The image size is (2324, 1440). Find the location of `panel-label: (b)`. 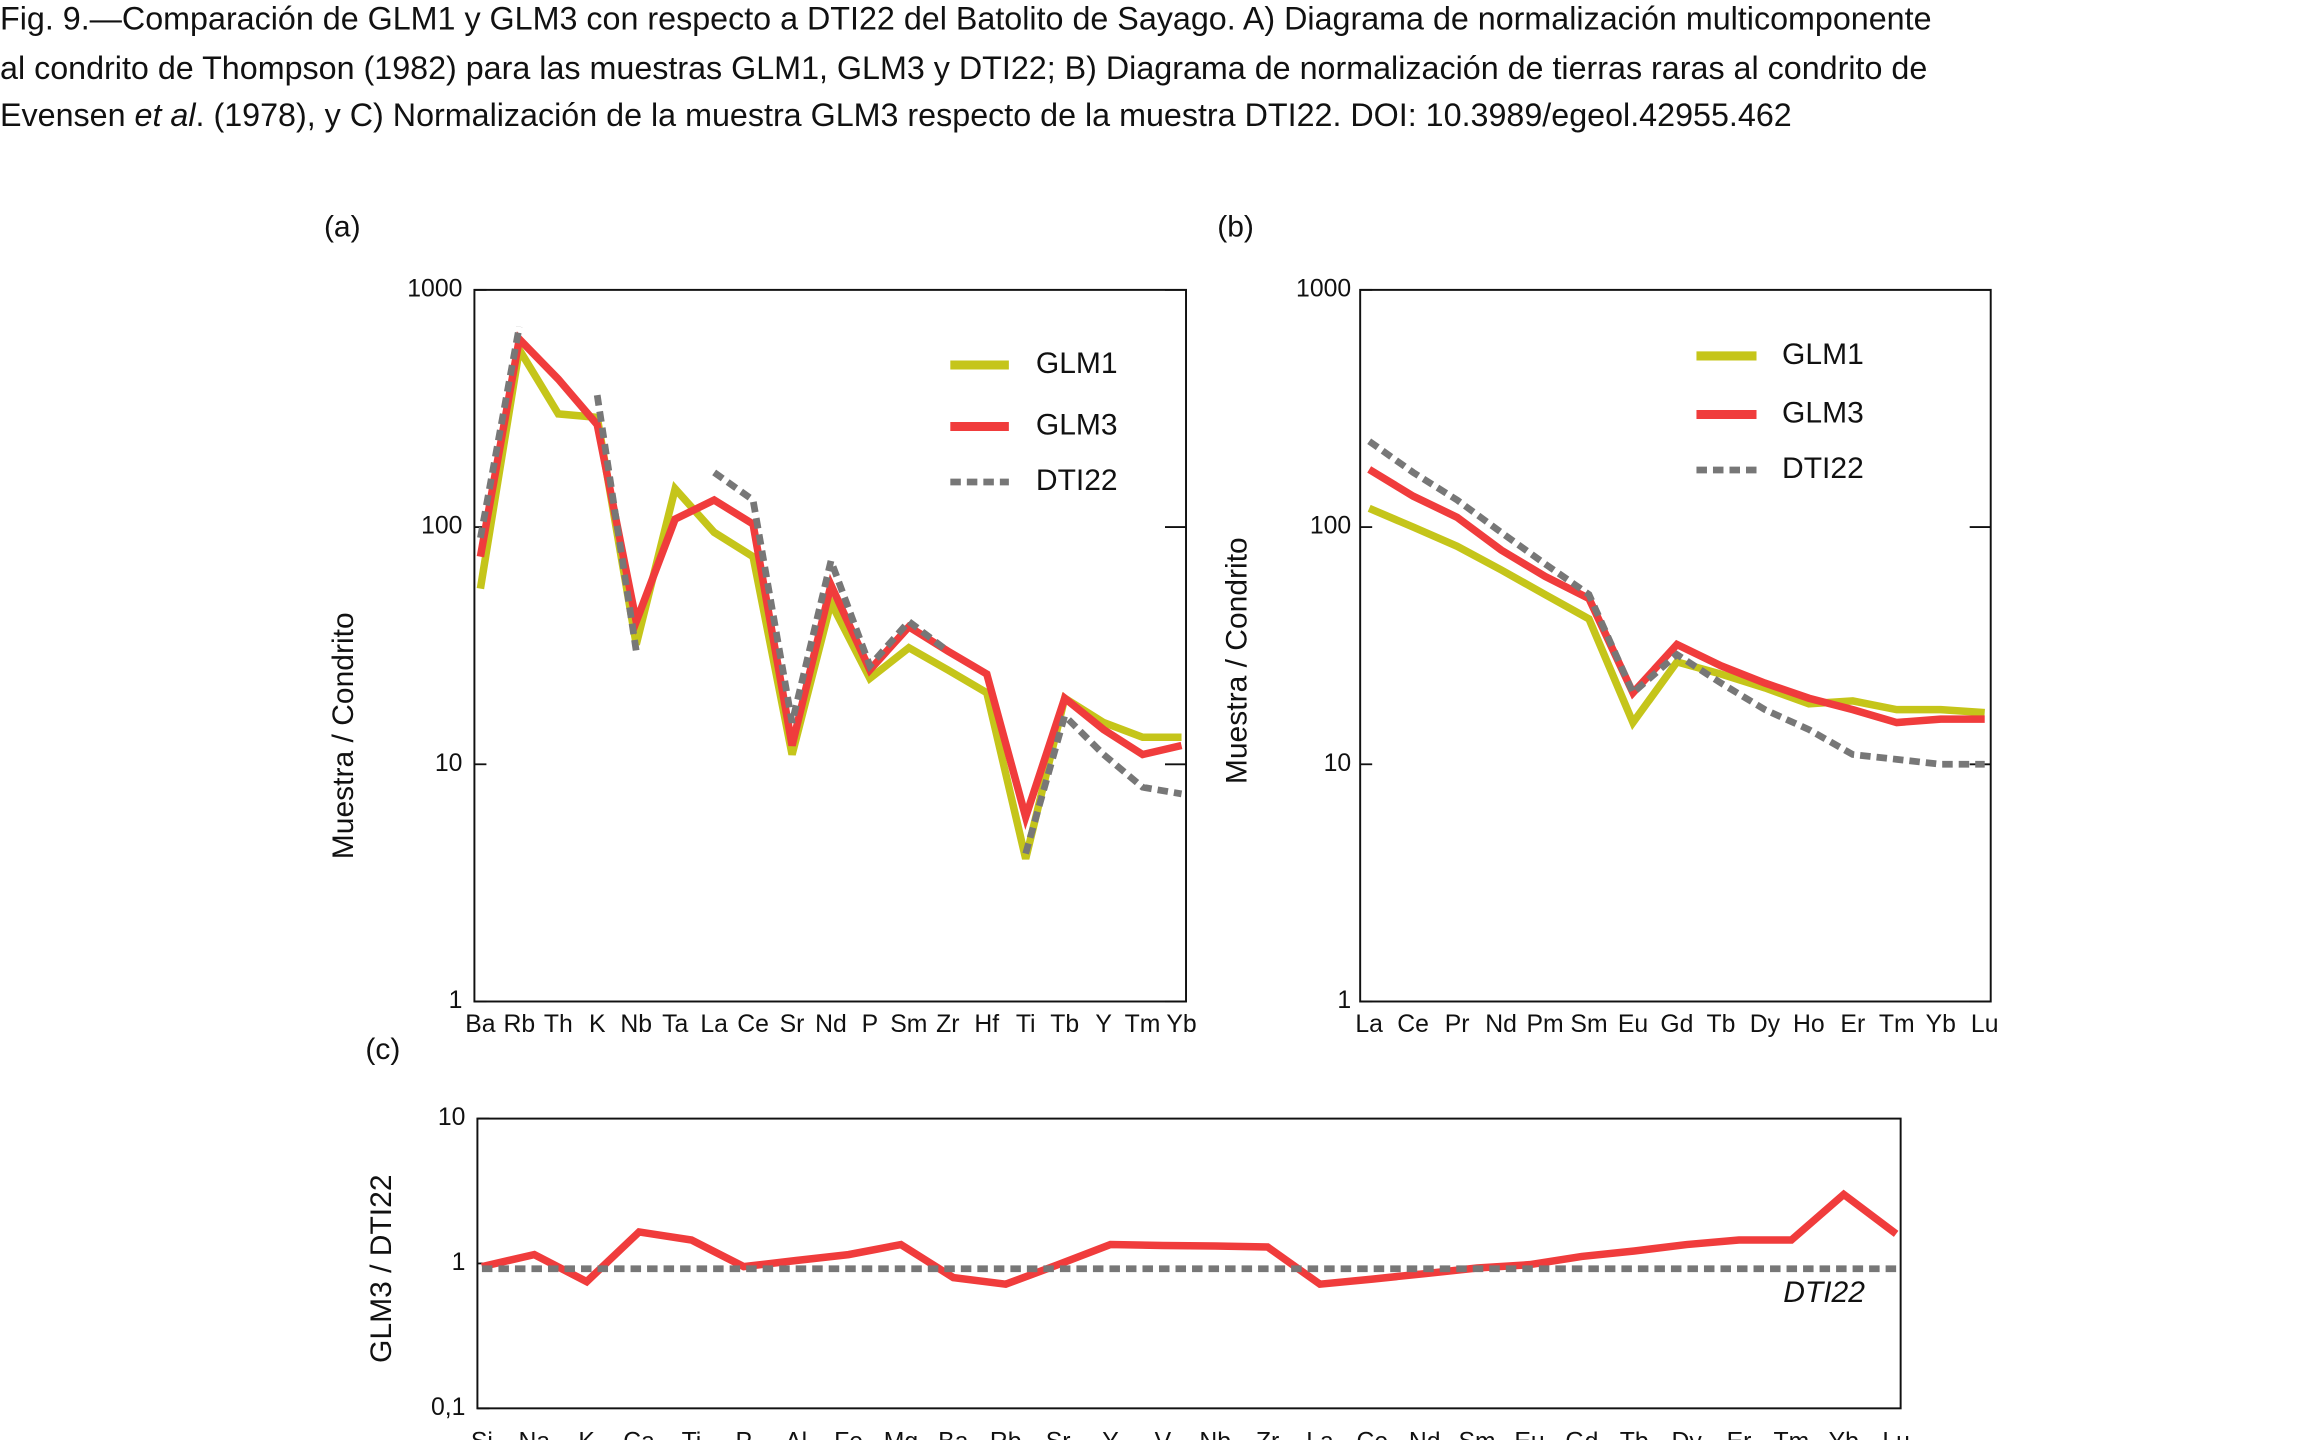

panel-label: (b) is located at coordinates (1235, 226).